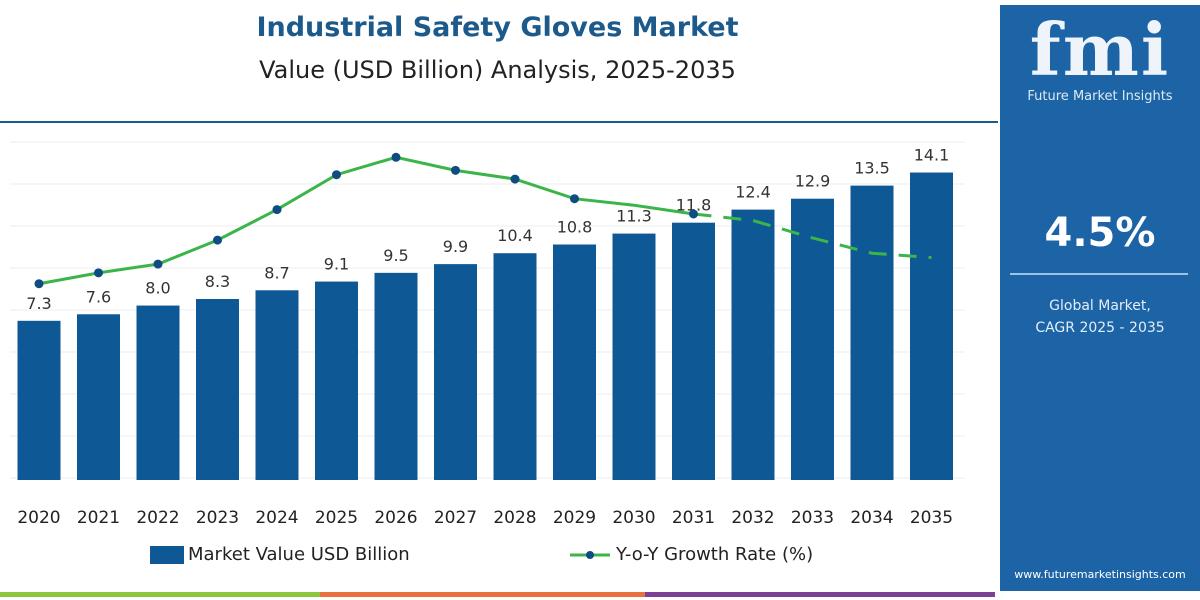  I want to click on growth-point-2024, so click(277, 210).